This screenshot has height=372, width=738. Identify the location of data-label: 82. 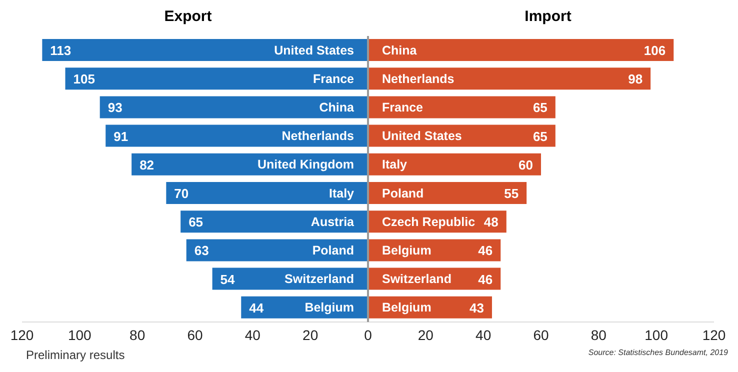
(147, 164).